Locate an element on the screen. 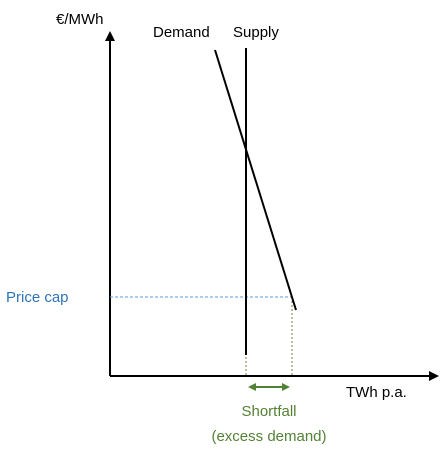 The height and width of the screenshot is (452, 446). x-axis-label: TWh p.a. is located at coordinates (376, 392).